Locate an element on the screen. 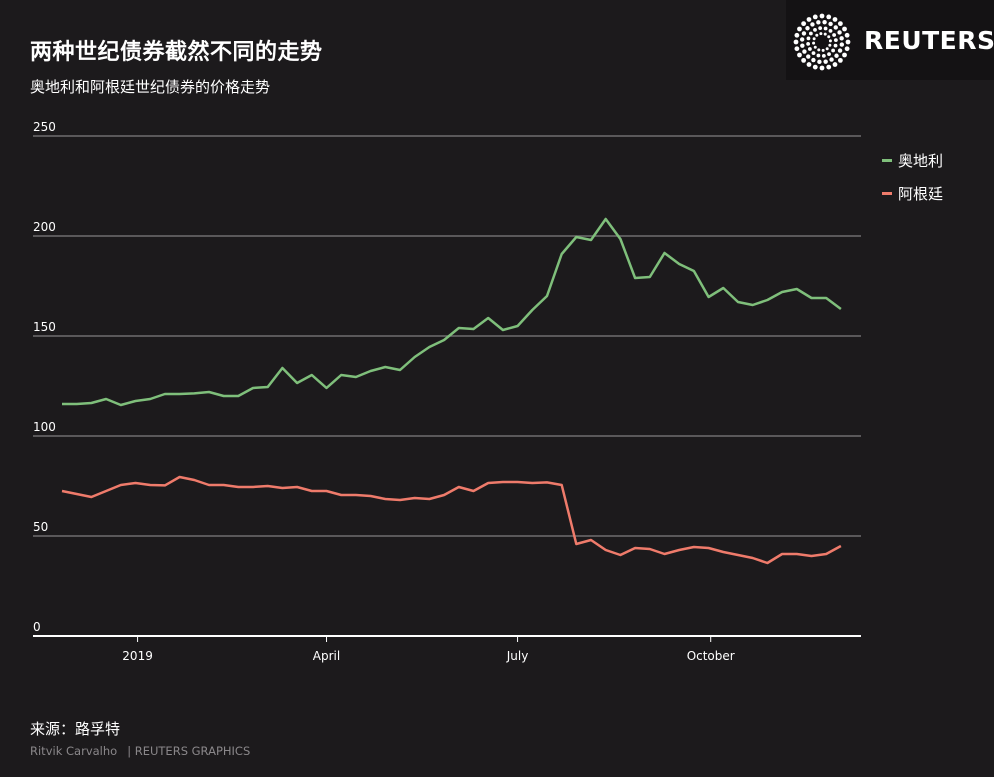 The image size is (994, 777). chart-title: 两种世纪债券截然不同的走势 is located at coordinates (176, 52).